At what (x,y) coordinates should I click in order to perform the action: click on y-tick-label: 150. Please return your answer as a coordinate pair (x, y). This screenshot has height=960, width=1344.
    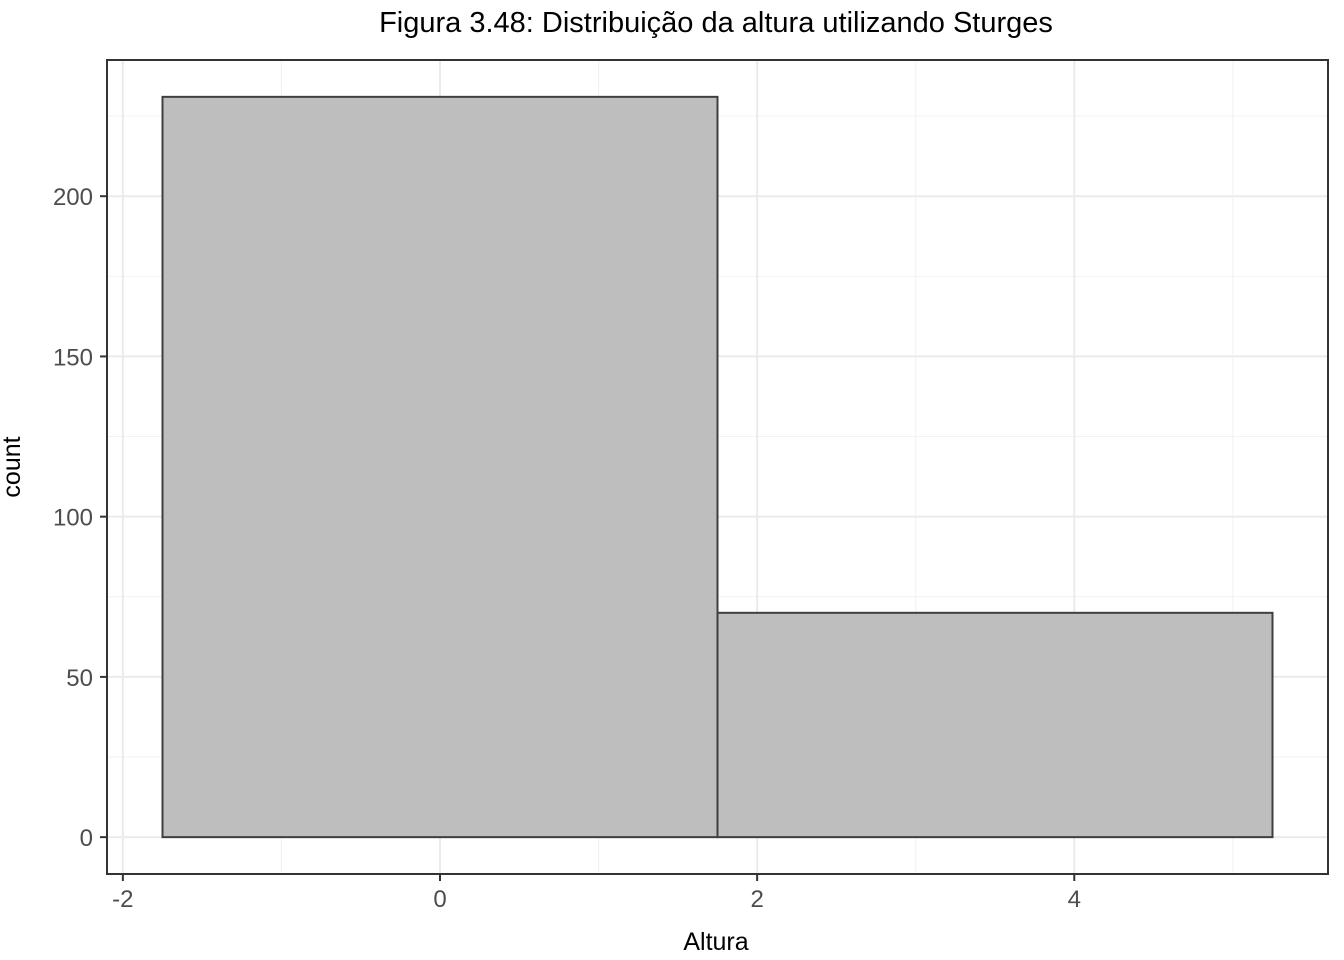
    Looking at the image, I should click on (73, 357).